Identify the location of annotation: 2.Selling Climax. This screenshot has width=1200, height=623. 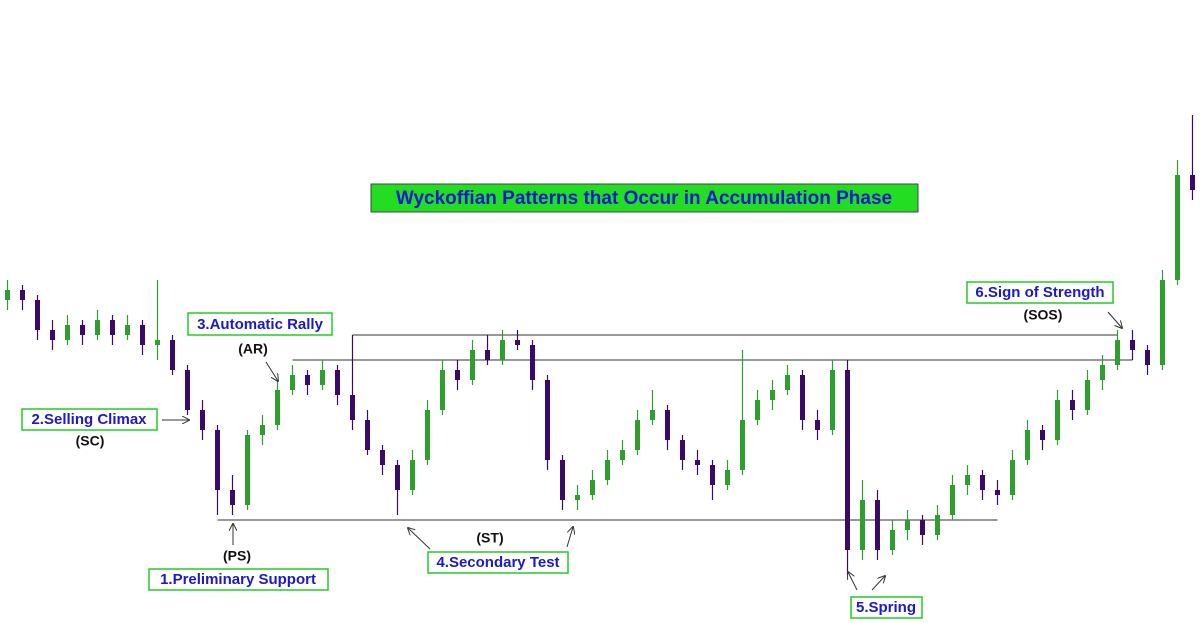
(89, 419).